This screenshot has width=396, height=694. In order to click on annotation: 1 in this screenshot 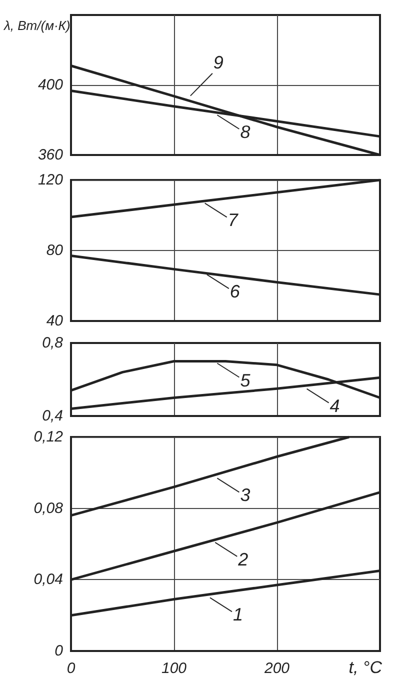, I will do `click(238, 614)`.